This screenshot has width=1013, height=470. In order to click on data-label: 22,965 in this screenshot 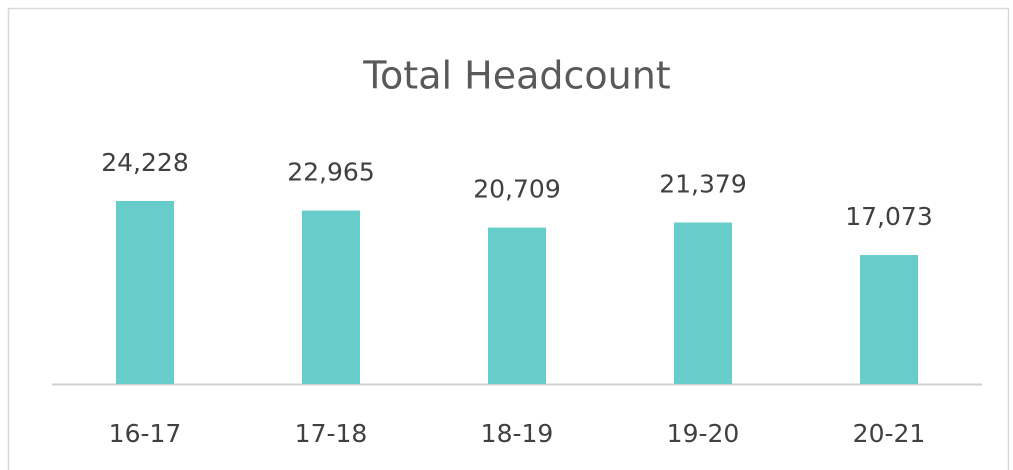, I will do `click(330, 172)`.